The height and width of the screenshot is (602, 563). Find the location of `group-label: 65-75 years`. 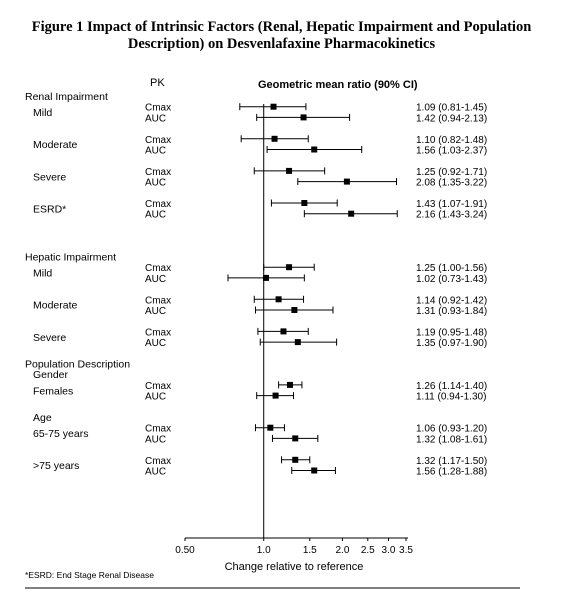

group-label: 65-75 years is located at coordinates (60, 434).